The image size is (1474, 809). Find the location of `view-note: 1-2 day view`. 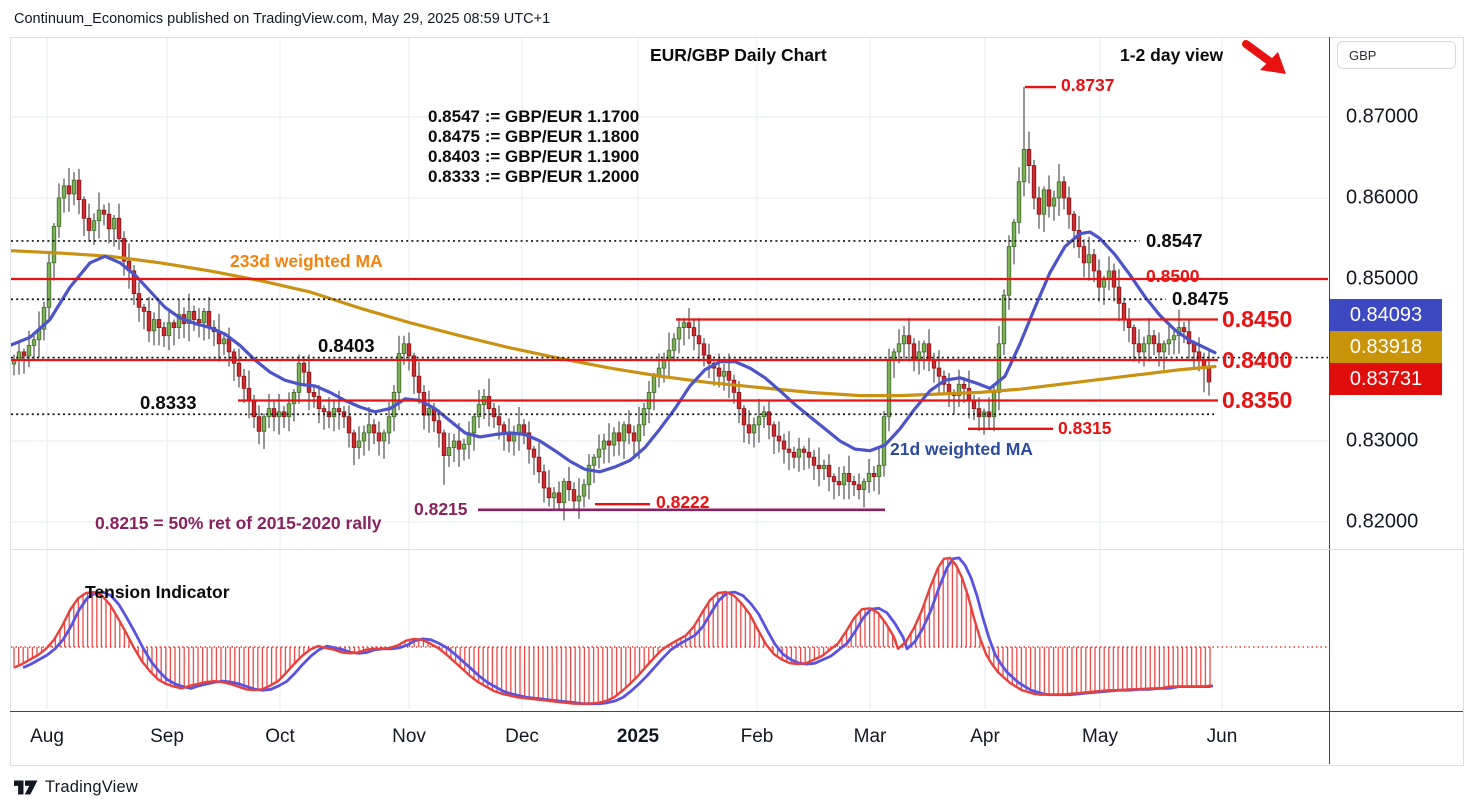

view-note: 1-2 day view is located at coordinates (1172, 55).